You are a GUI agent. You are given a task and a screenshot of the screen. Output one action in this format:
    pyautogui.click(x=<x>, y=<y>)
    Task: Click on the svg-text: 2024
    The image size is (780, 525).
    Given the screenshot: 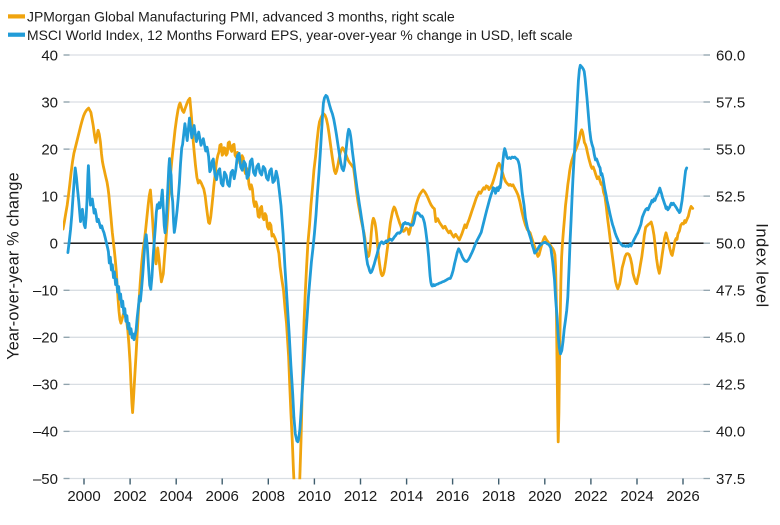 What is the action you would take?
    pyautogui.click(x=636, y=496)
    